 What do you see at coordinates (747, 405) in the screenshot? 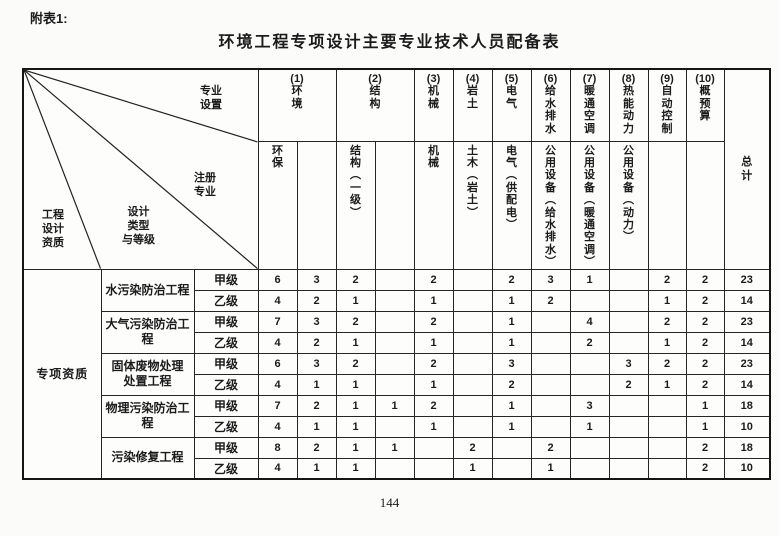
I see `total-cell: 18` at bounding box center [747, 405].